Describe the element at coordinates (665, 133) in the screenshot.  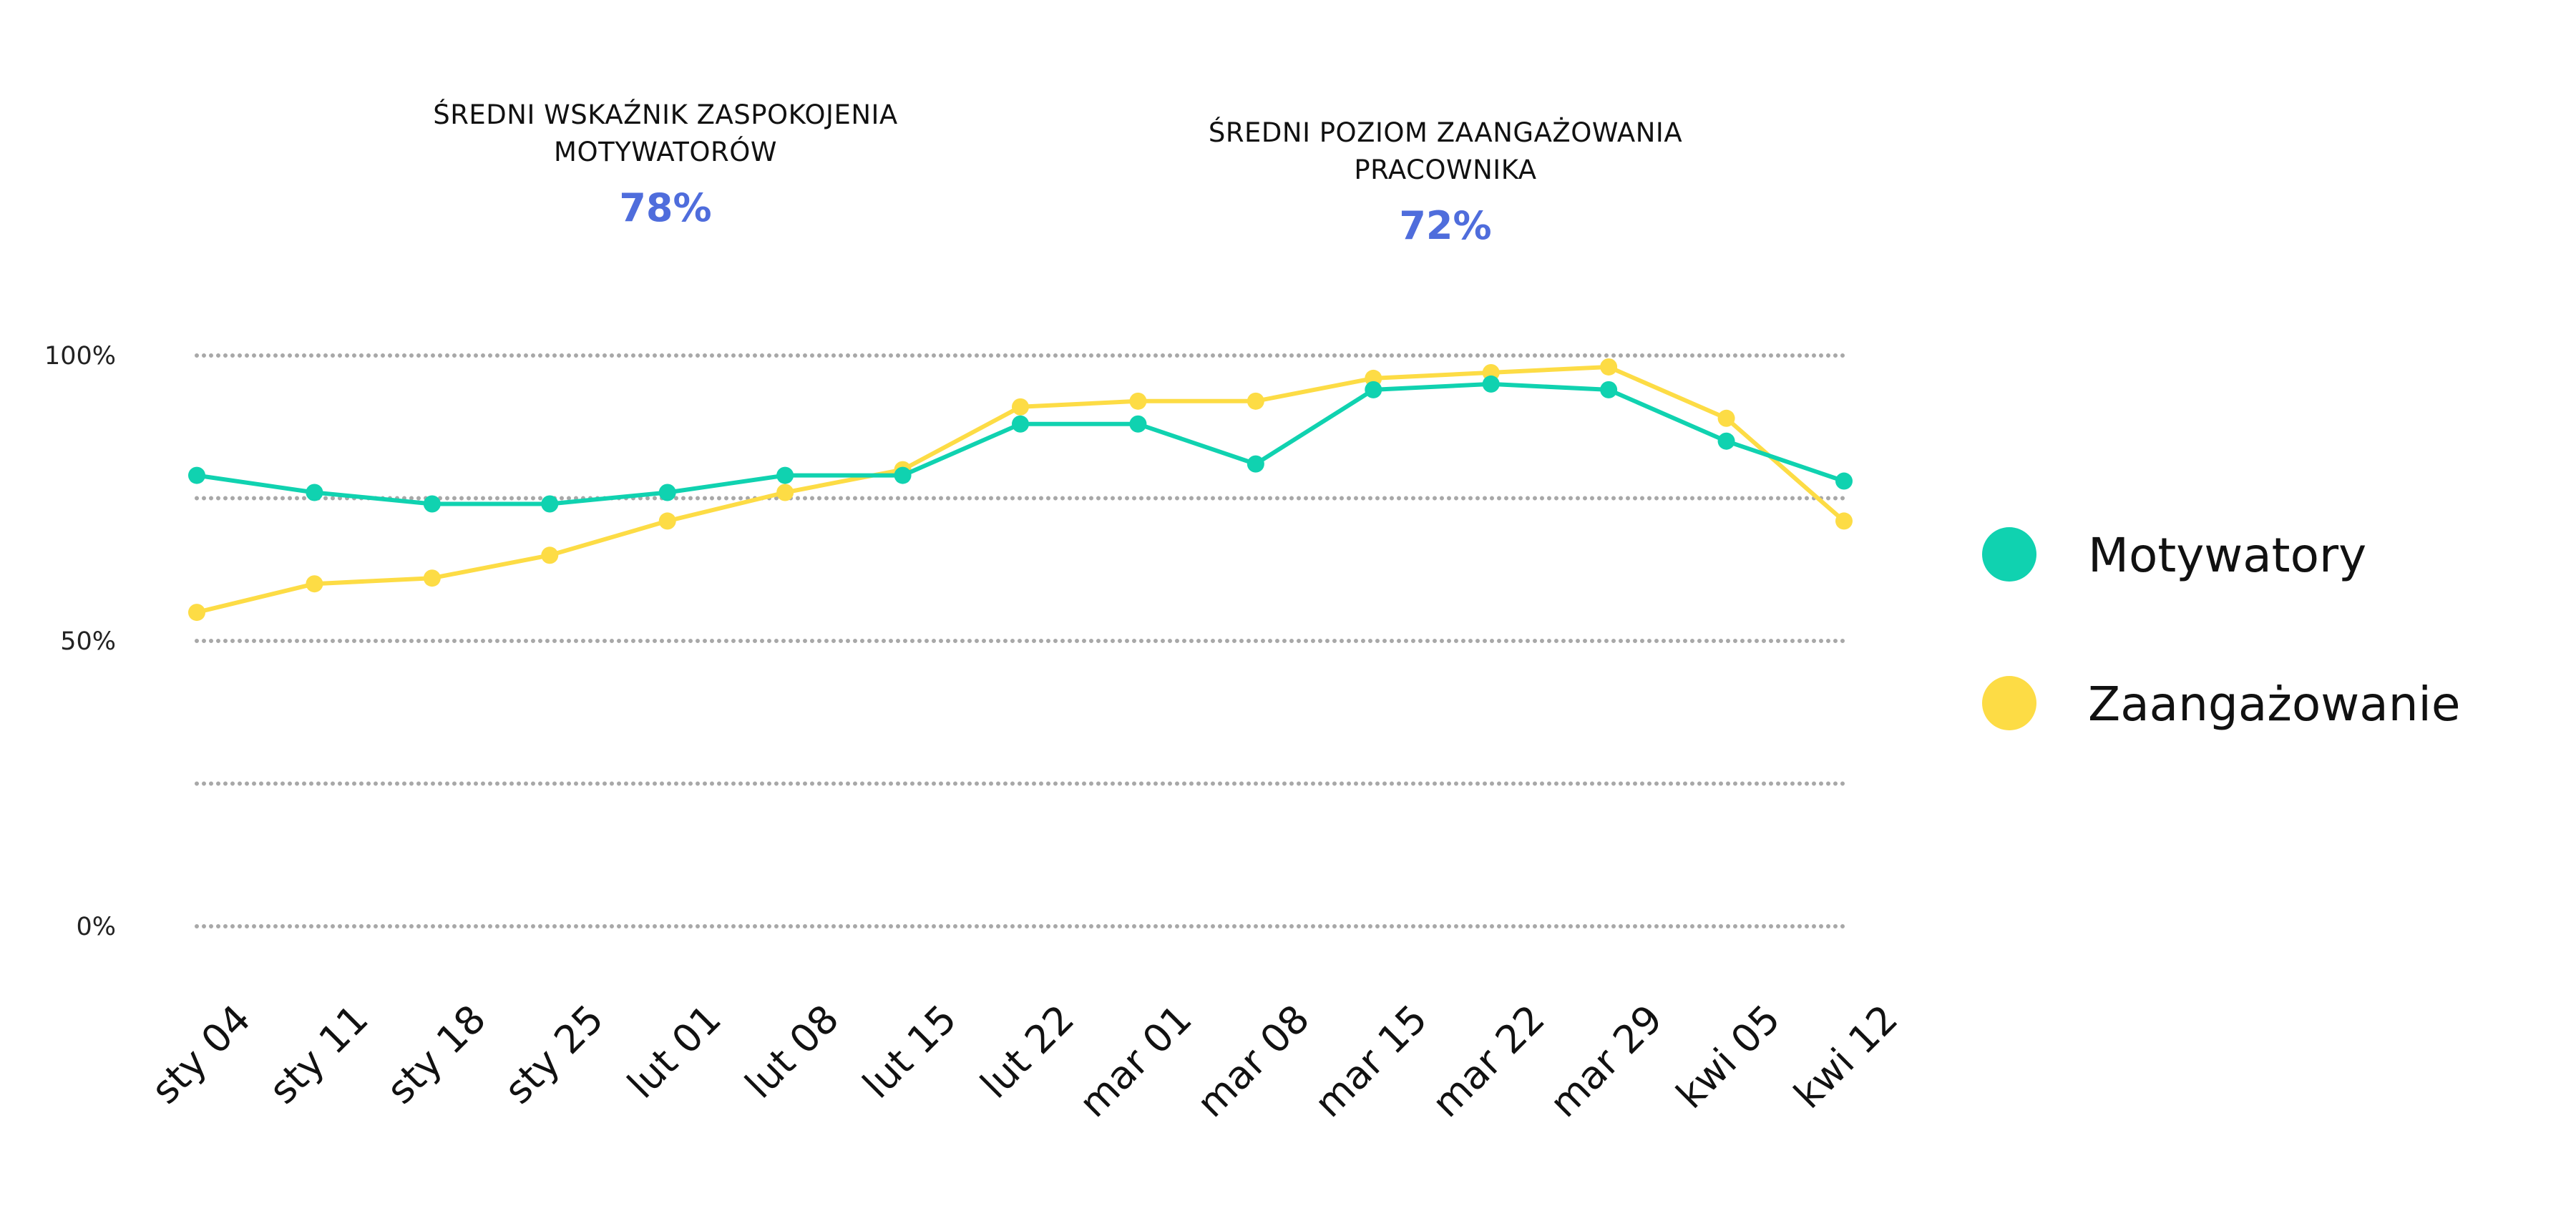
I see `stat-motivators-title: ŚREDNI WSKAŹNIK ZASPOKOJENIA MOTYWATORÓW` at that location.